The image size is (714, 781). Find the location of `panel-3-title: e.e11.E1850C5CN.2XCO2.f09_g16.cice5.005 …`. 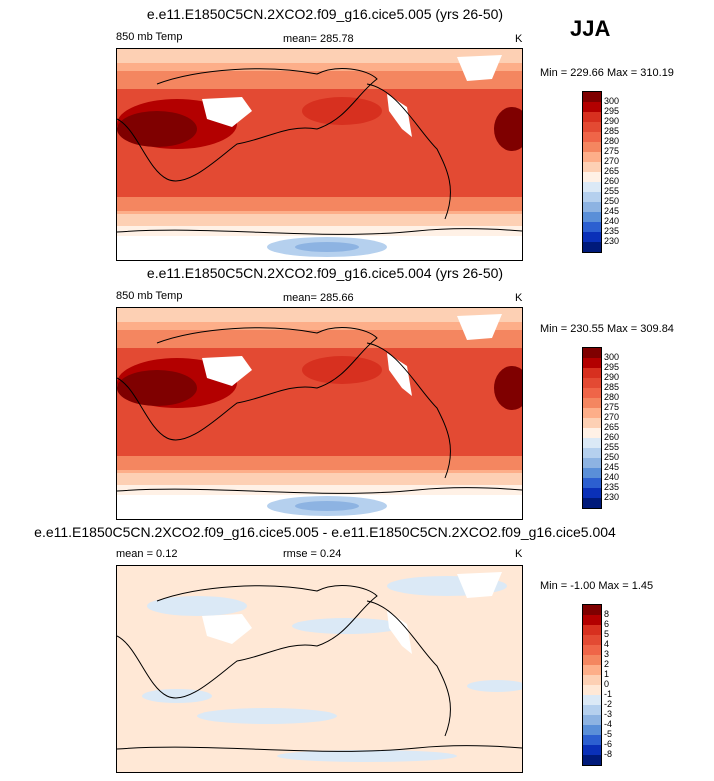

panel-3-title: e.e11.E1850C5CN.2XCO2.f09_g16.cice5.005 … is located at coordinates (325, 532).